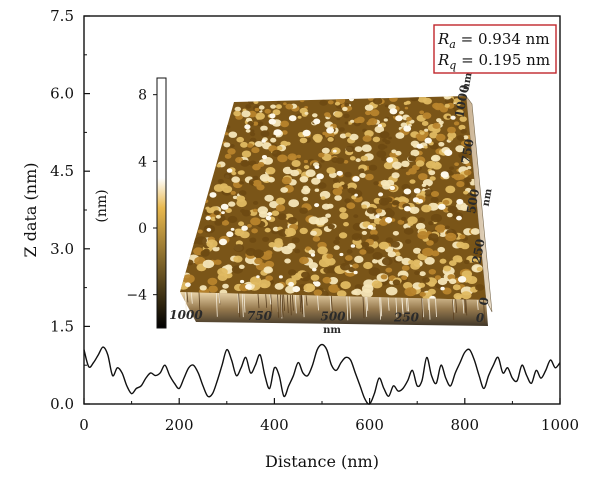 Image resolution: width=600 pixels, height=492 pixels. What do you see at coordinates (322, 461) in the screenshot?
I see `x-axis-title: Distance (nm)` at bounding box center [322, 461].